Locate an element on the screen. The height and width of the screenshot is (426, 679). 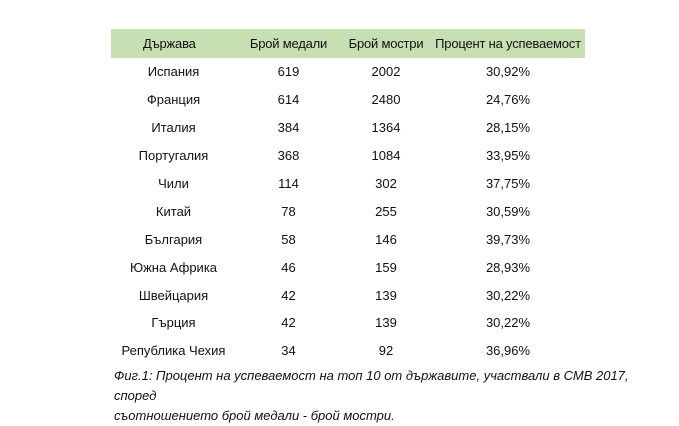
cell-samples: 1364 is located at coordinates (386, 128).